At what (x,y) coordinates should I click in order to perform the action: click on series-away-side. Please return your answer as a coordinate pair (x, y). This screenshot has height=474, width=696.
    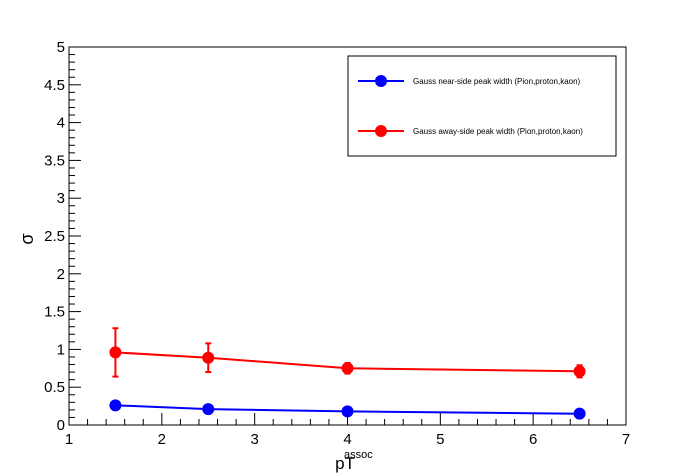
    Looking at the image, I should click on (347, 353).